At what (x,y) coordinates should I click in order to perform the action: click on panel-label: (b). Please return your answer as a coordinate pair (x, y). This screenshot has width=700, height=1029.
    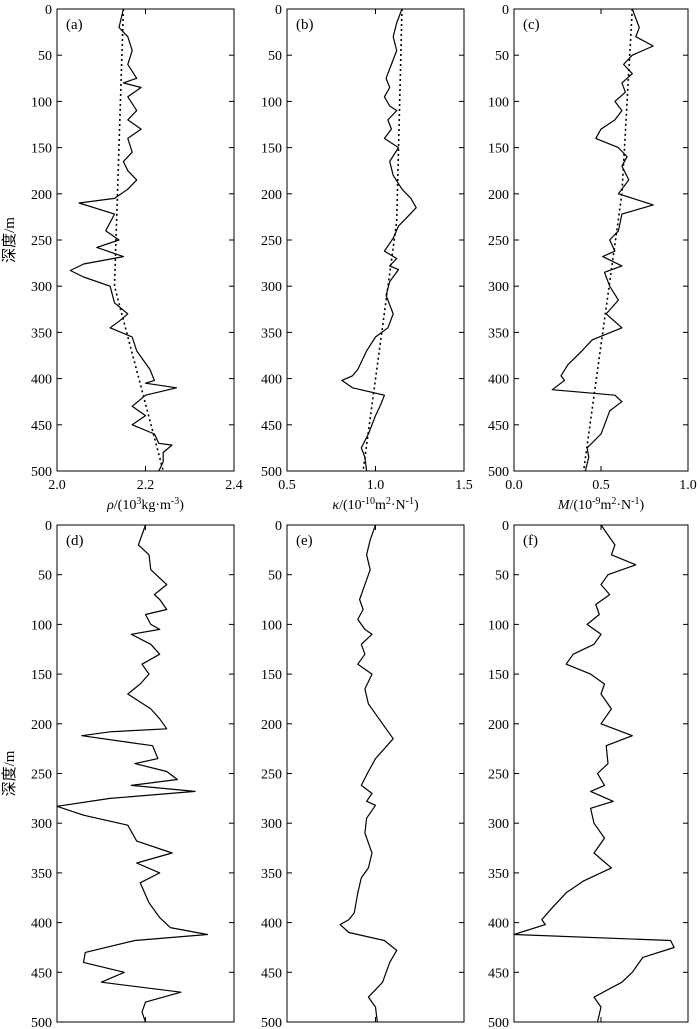
    Looking at the image, I should click on (305, 25).